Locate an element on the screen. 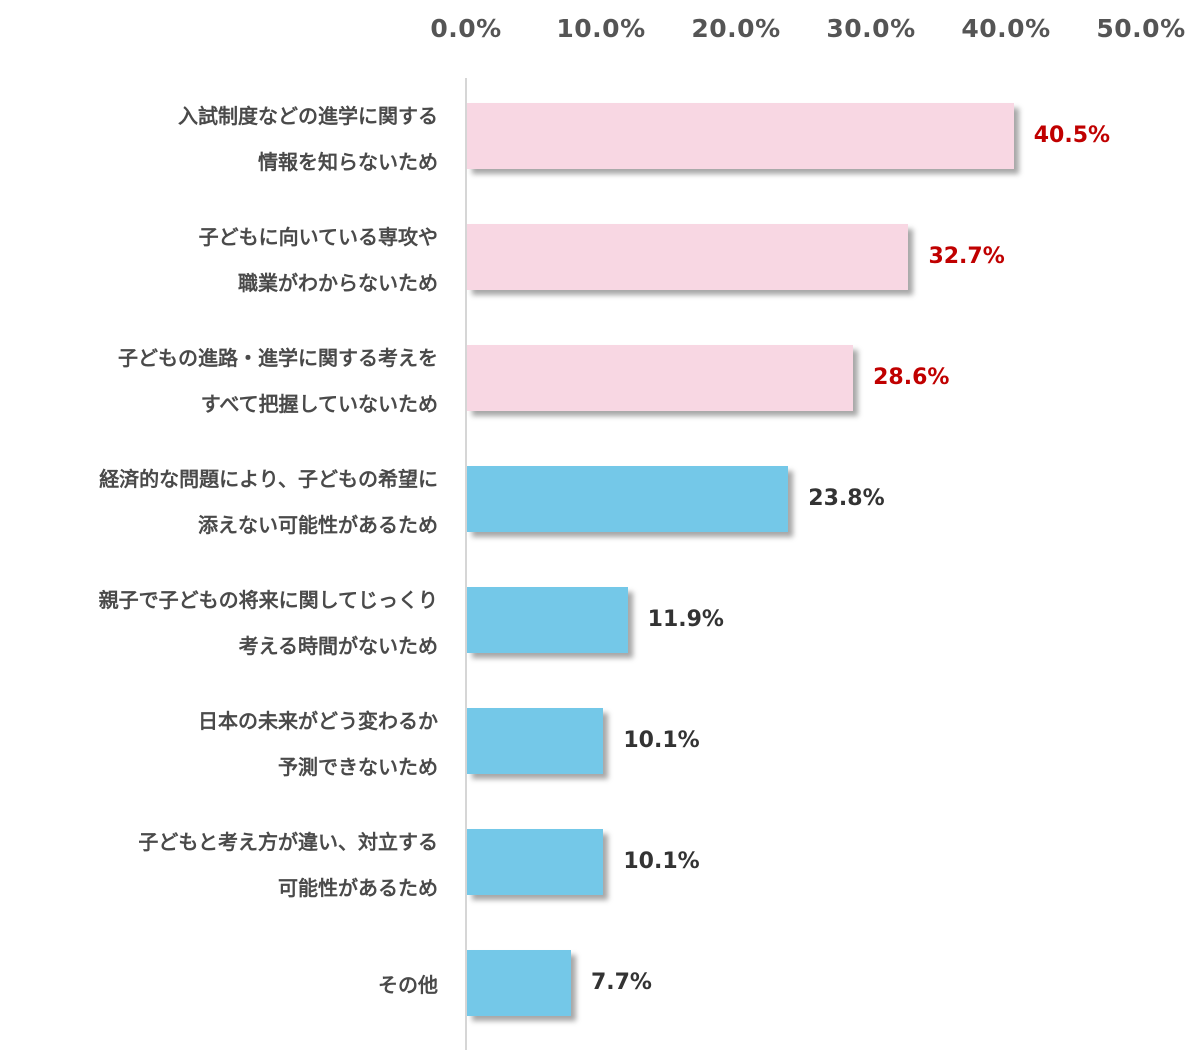 This screenshot has width=1200, height=1061. bar-row: 親子で子どもの将来に関してじっくり考える時間がないため 11.9% is located at coordinates (600, 637).